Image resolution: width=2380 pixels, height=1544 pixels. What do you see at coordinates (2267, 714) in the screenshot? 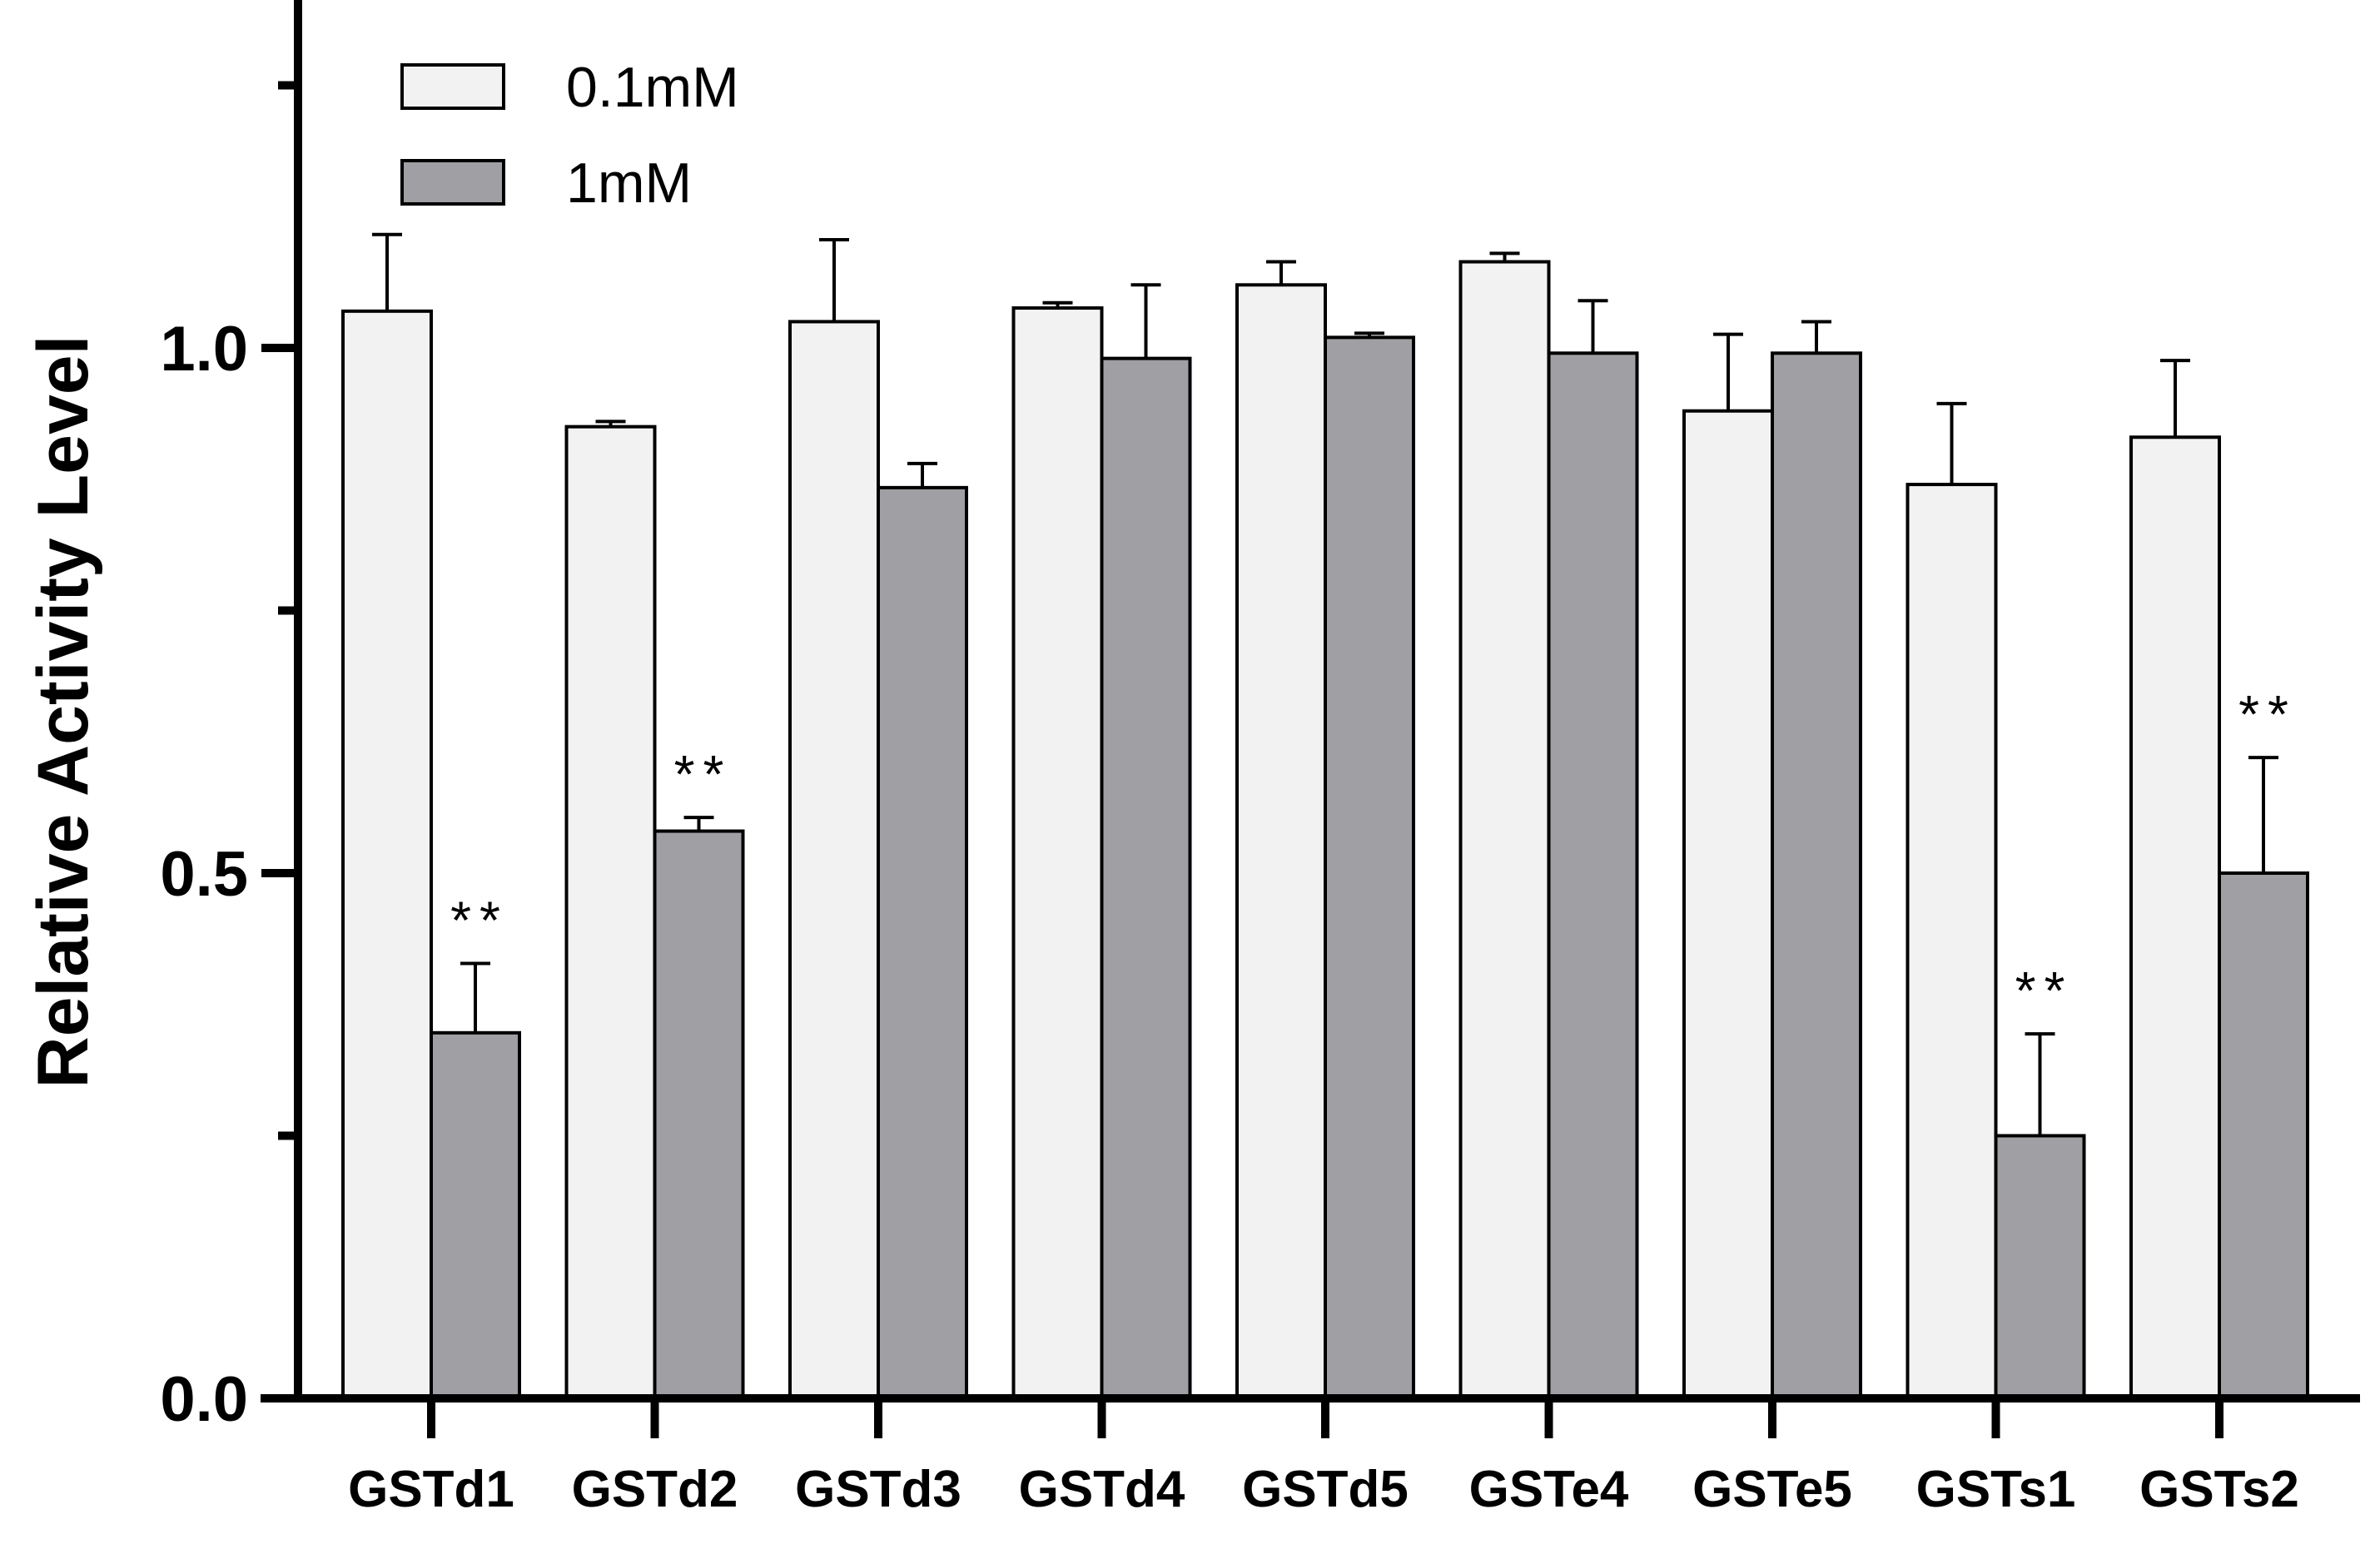
I see `significance-label-GSTs2: **` at bounding box center [2267, 714].